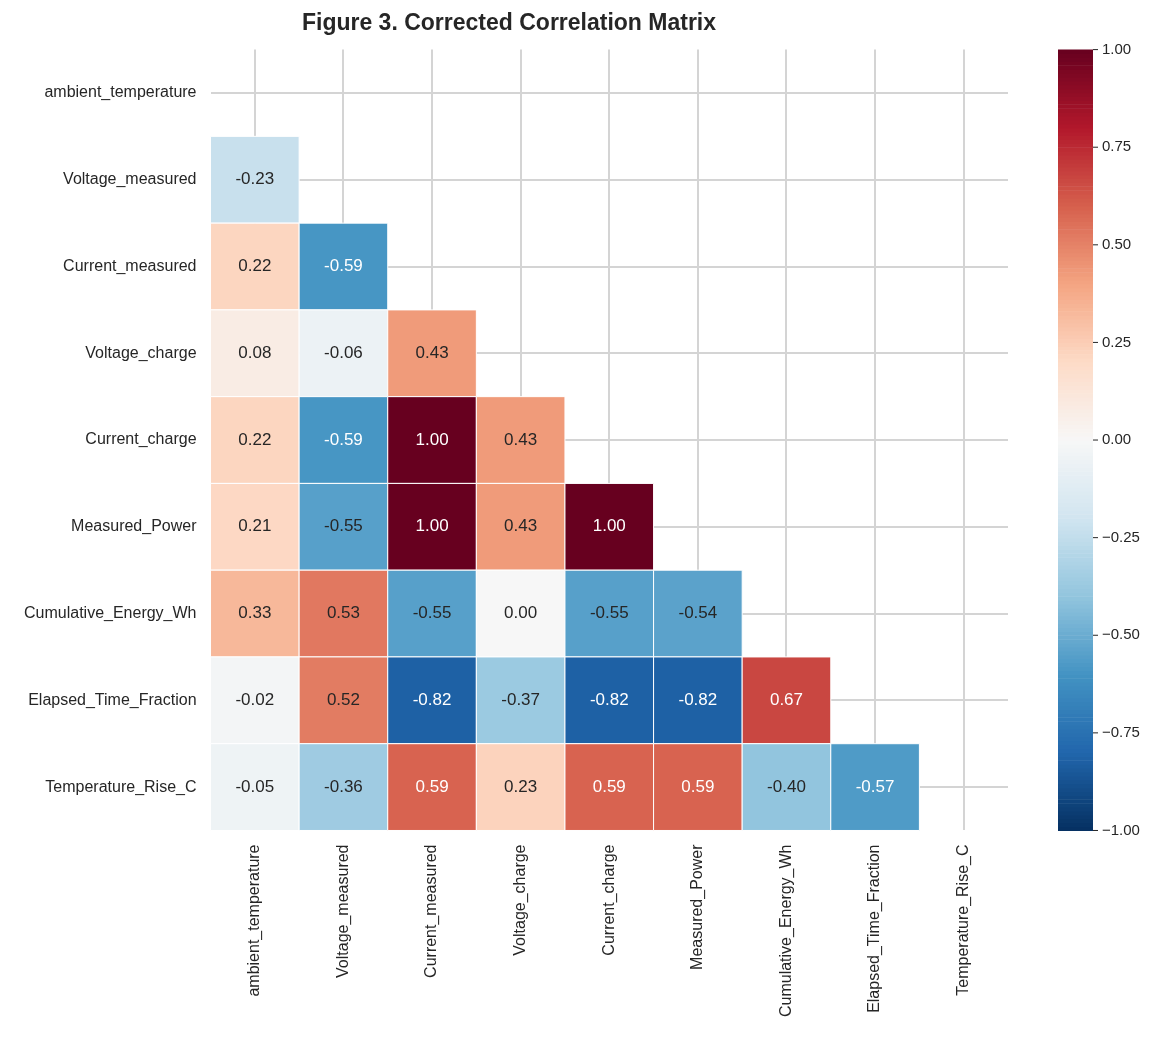 The image size is (1158, 1041). Describe the element at coordinates (520, 900) in the screenshot. I see `x-tick-label: Voltage_charge` at that location.